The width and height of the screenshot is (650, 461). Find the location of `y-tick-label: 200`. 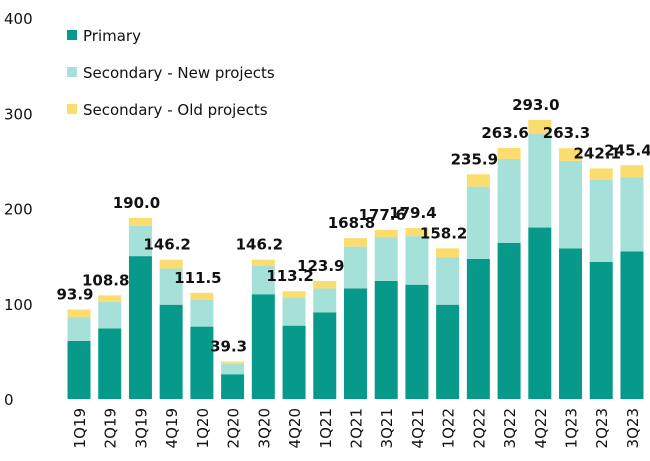

y-tick-label: 200 is located at coordinates (18, 210).